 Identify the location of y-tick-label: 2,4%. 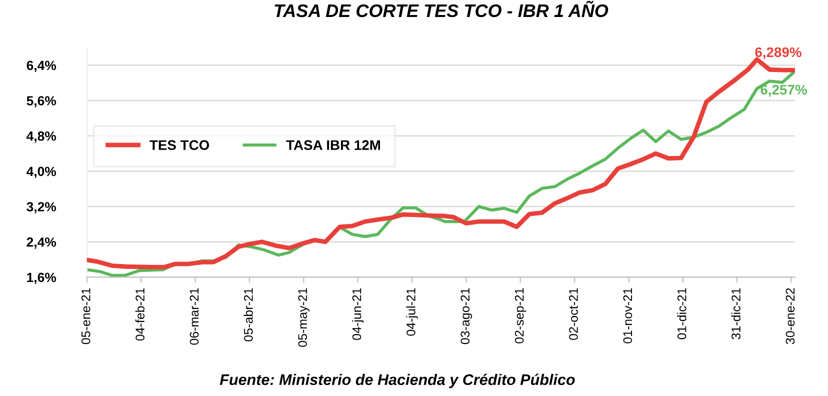
(41, 243).